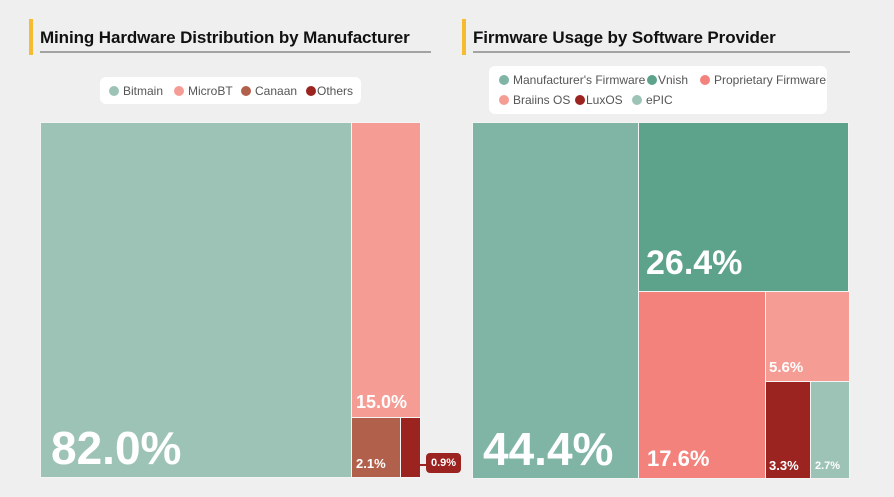  Describe the element at coordinates (410, 447) in the screenshot. I see `treemap-cell-others` at that location.